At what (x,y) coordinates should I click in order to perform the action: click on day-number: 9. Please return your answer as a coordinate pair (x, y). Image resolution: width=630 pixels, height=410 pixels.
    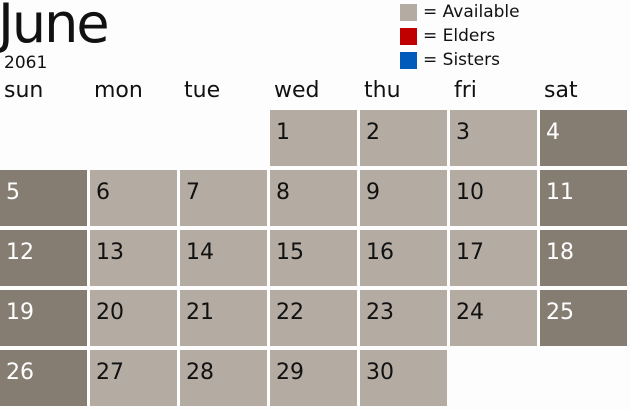
    Looking at the image, I should click on (373, 192).